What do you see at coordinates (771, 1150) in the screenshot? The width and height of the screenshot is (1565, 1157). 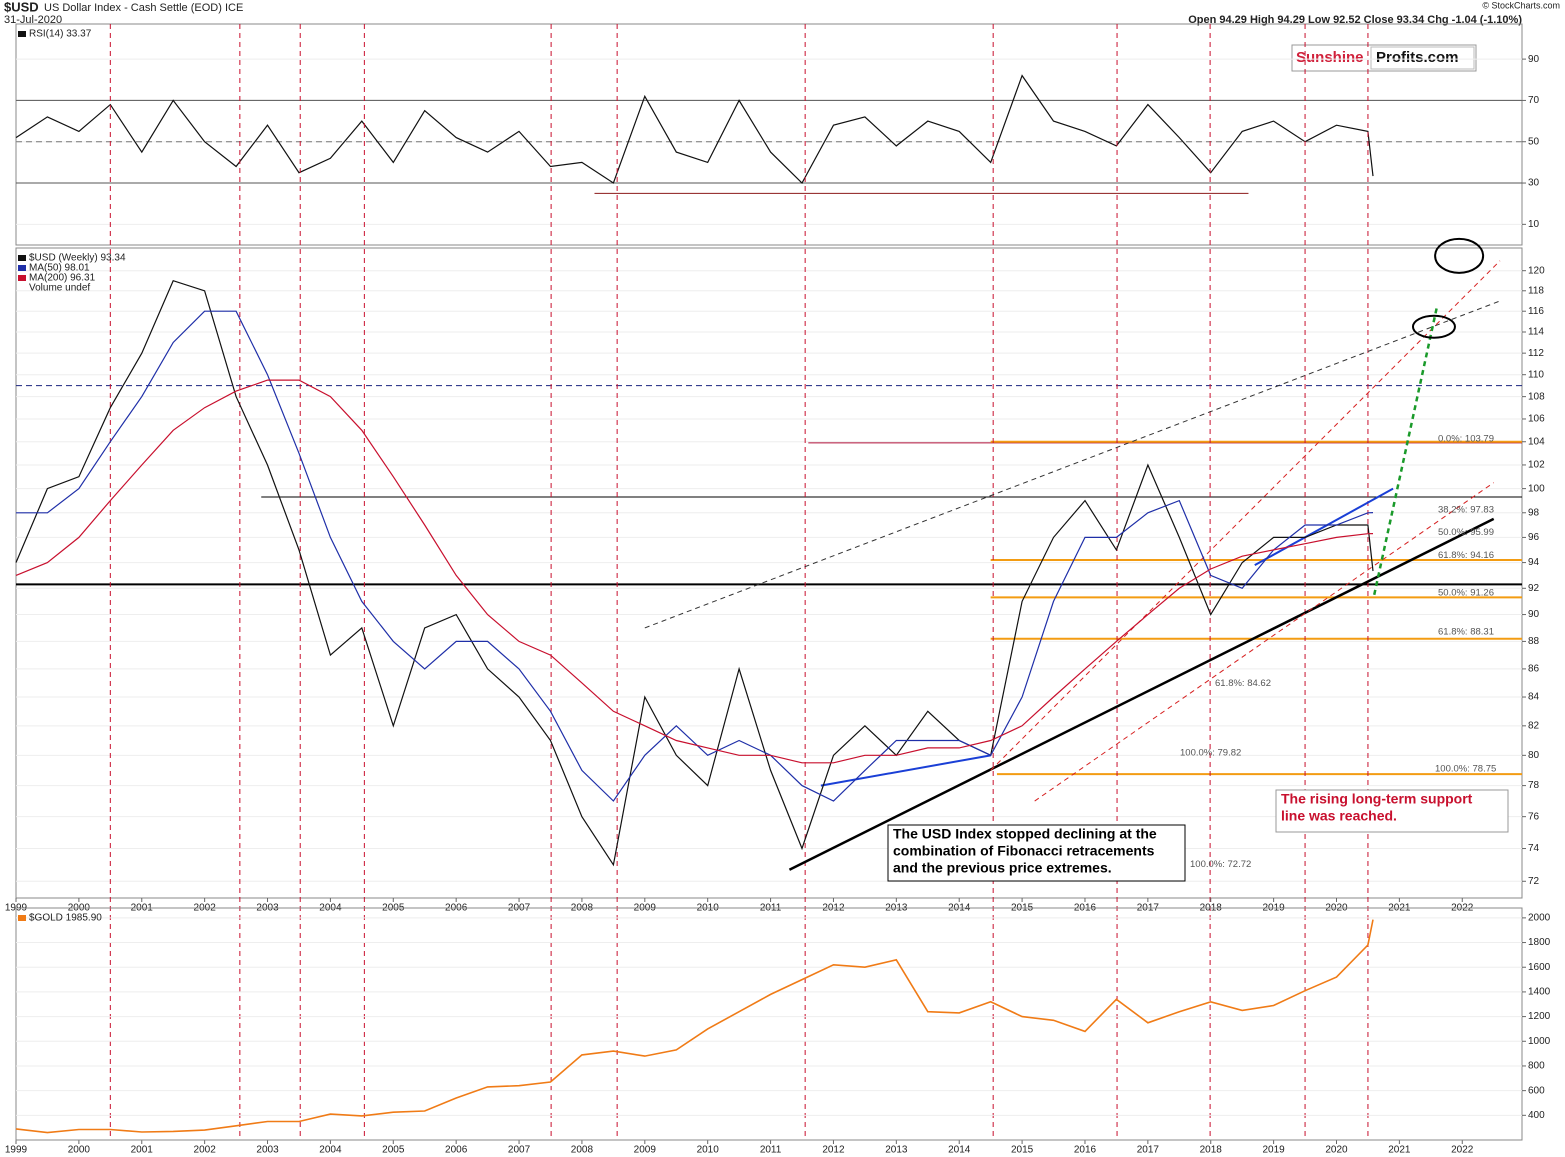 I see `x-tick-label: 2011` at bounding box center [771, 1150].